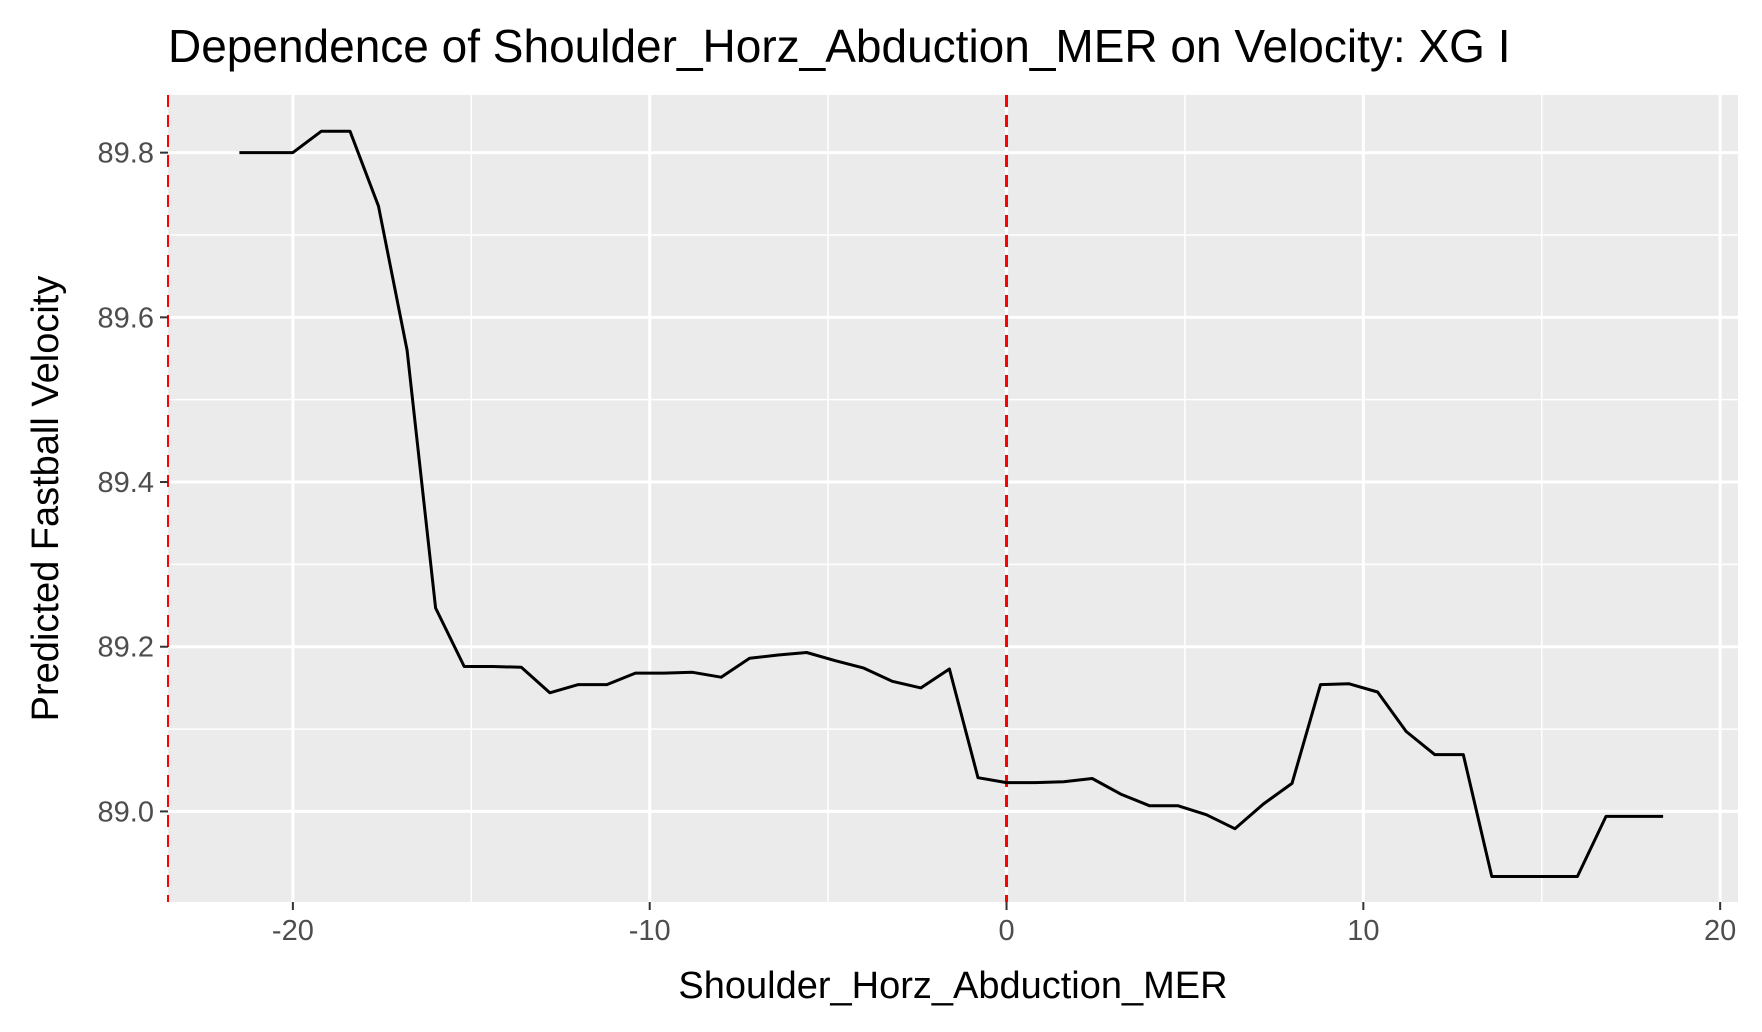 Image resolution: width=1762 pixels, height=1032 pixels. Describe the element at coordinates (46, 499) in the screenshot. I see `y-axis-title: Predicted Fastball Velocity` at that location.